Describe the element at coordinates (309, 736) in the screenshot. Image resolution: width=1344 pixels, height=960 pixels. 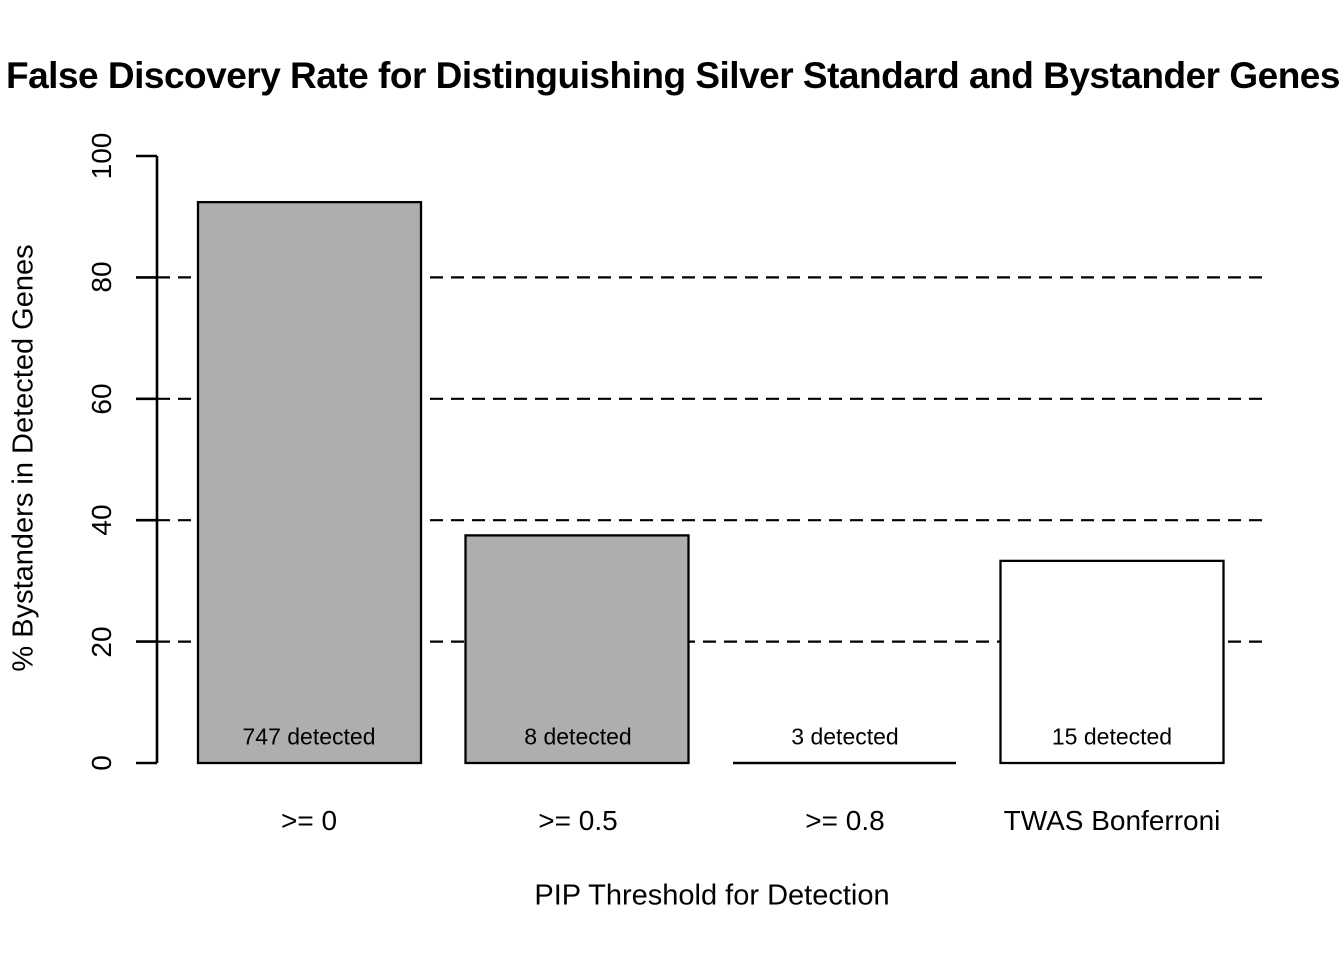
I see `bar-count-label: 747 detected` at that location.